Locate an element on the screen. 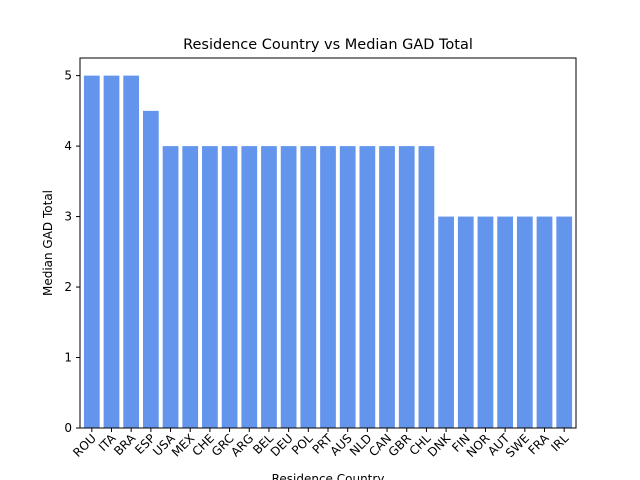 The height and width of the screenshot is (480, 640). bar-esp is located at coordinates (150, 269).